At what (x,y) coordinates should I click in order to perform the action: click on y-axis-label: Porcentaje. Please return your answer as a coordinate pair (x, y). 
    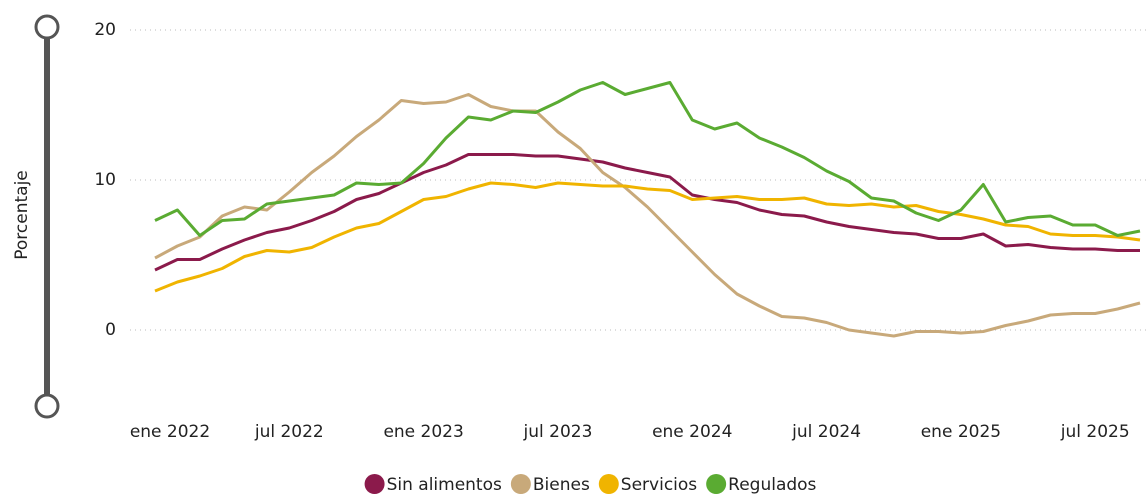
    Looking at the image, I should click on (22, 215).